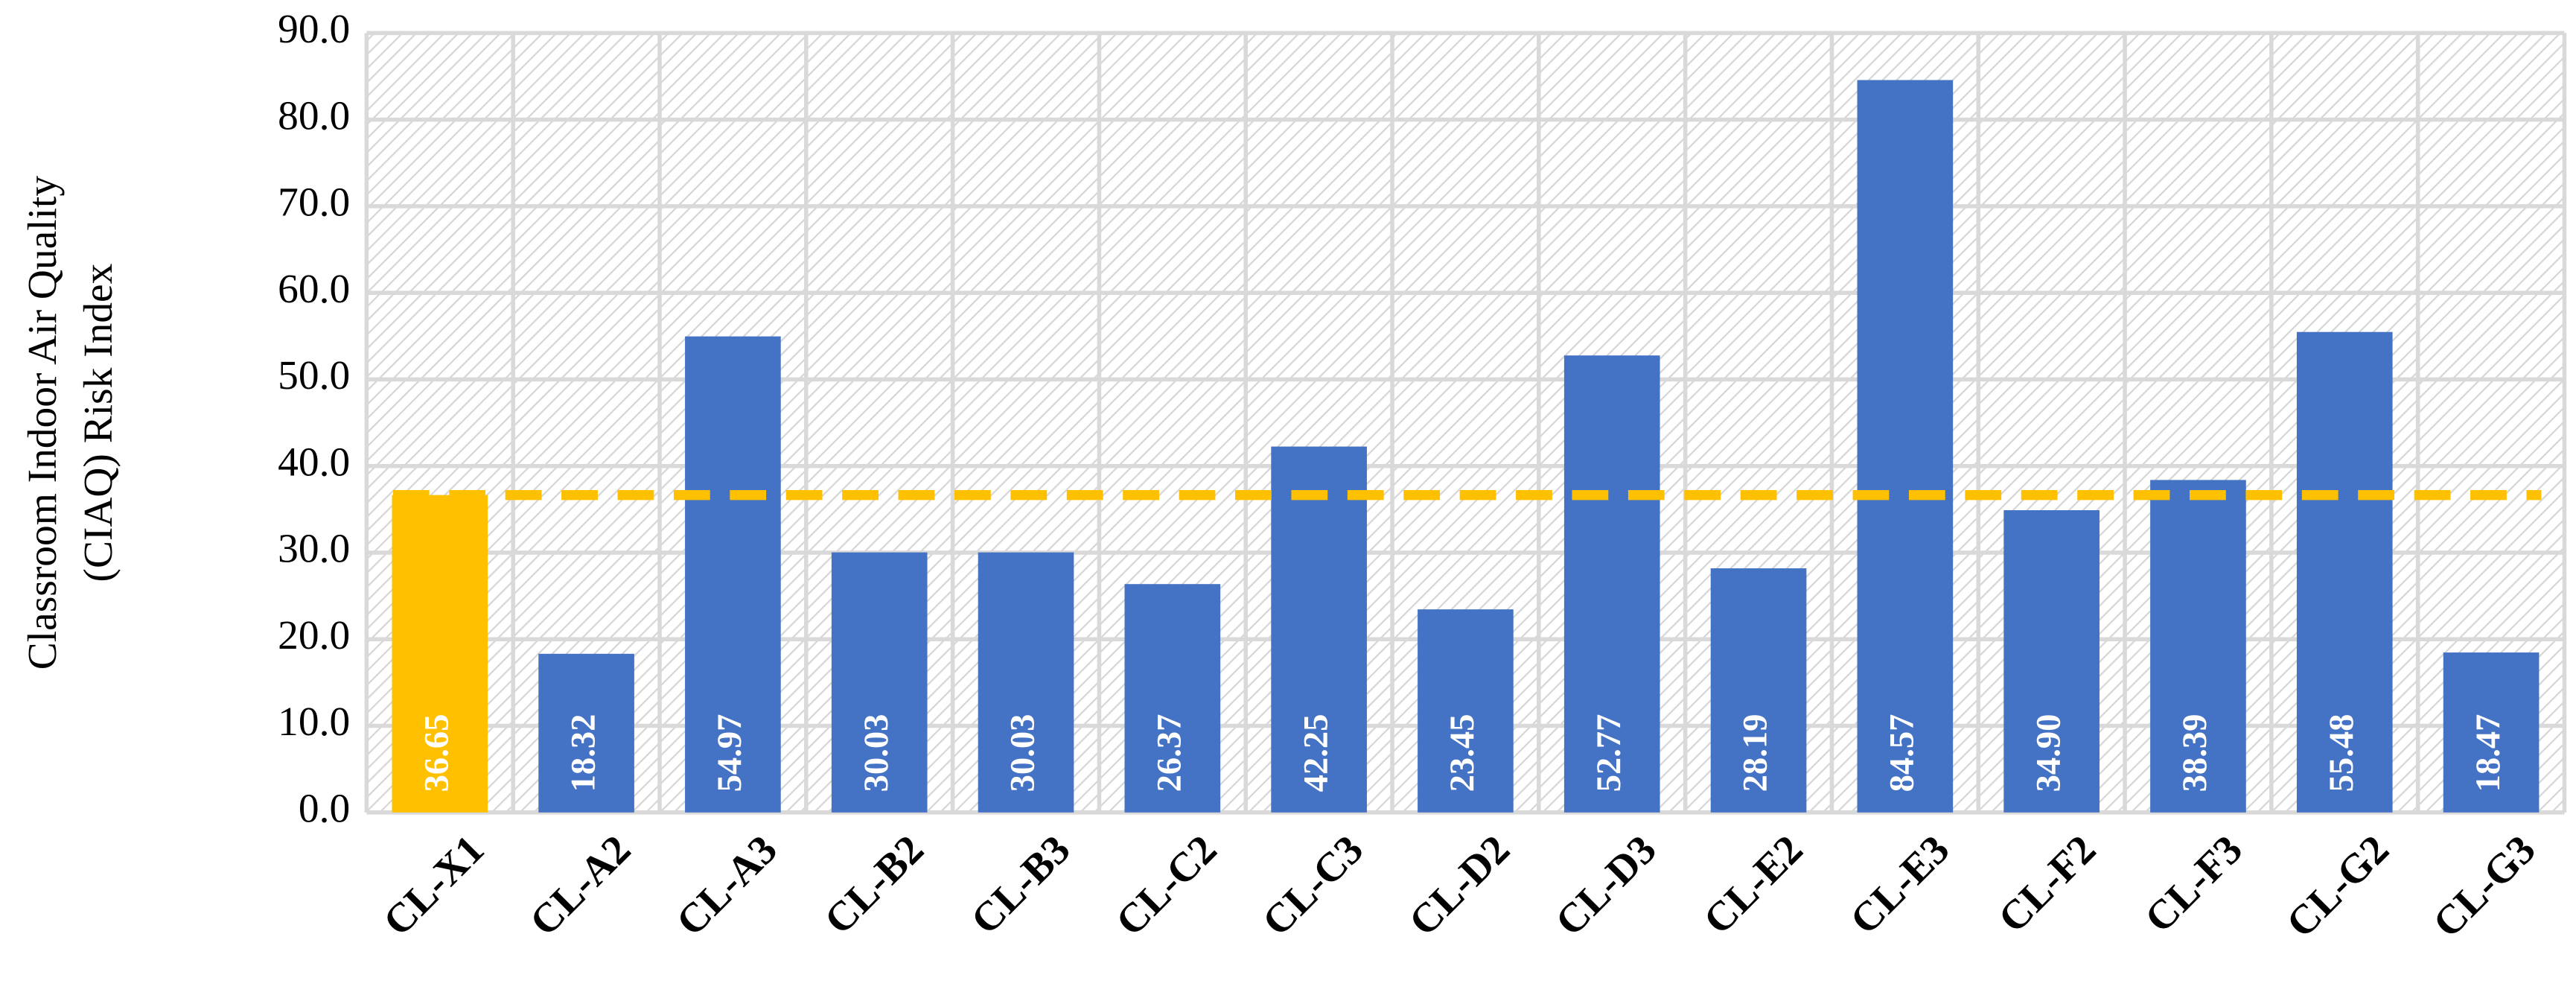 Image resolution: width=2576 pixels, height=1004 pixels. I want to click on value-label: 23.45, so click(1463, 753).